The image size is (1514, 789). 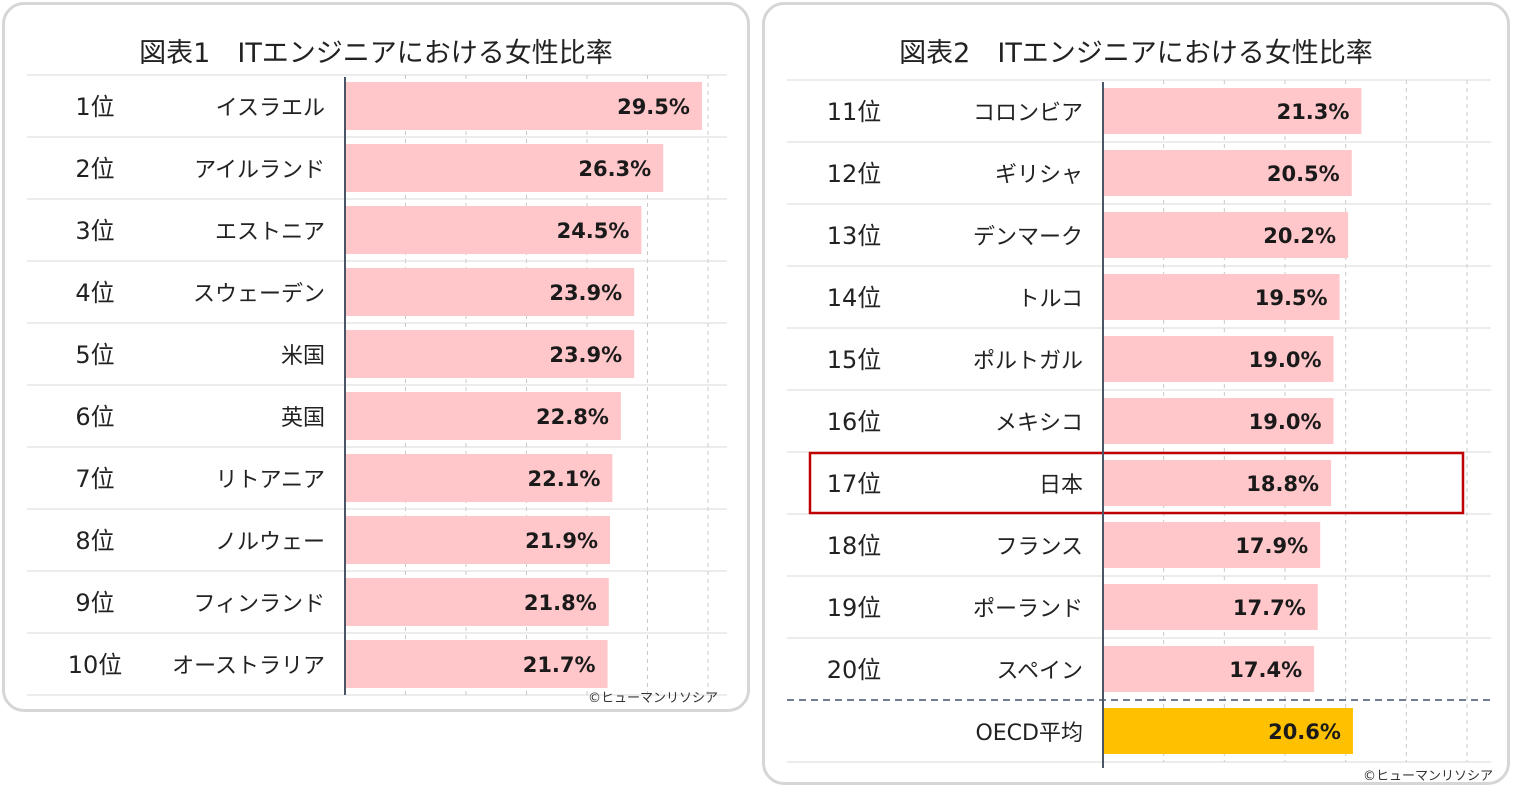 What do you see at coordinates (1313, 112) in the screenshot?
I see `bar-value-label: 21.3%` at bounding box center [1313, 112].